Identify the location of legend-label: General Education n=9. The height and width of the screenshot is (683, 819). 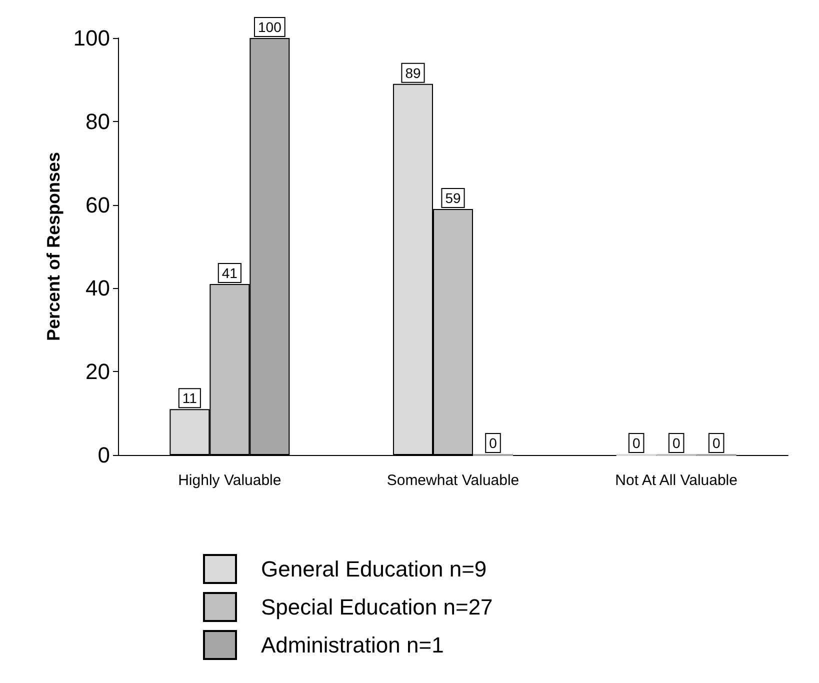
(374, 569).